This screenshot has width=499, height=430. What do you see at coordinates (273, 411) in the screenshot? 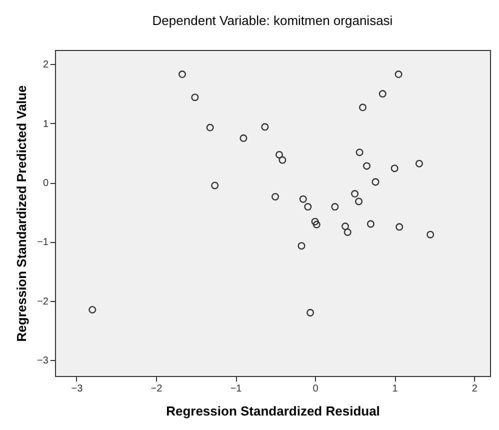
I see `x-axis-title: Regression Standardized Residual` at bounding box center [273, 411].